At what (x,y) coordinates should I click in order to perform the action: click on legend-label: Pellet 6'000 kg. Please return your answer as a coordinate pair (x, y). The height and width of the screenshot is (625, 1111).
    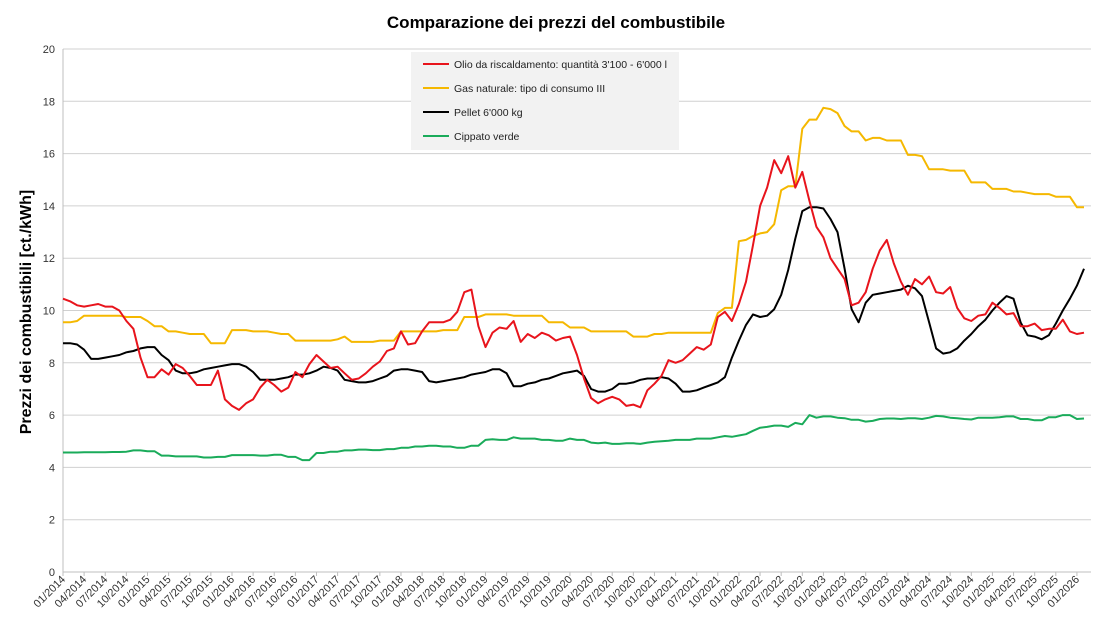
    Looking at the image, I should click on (488, 113).